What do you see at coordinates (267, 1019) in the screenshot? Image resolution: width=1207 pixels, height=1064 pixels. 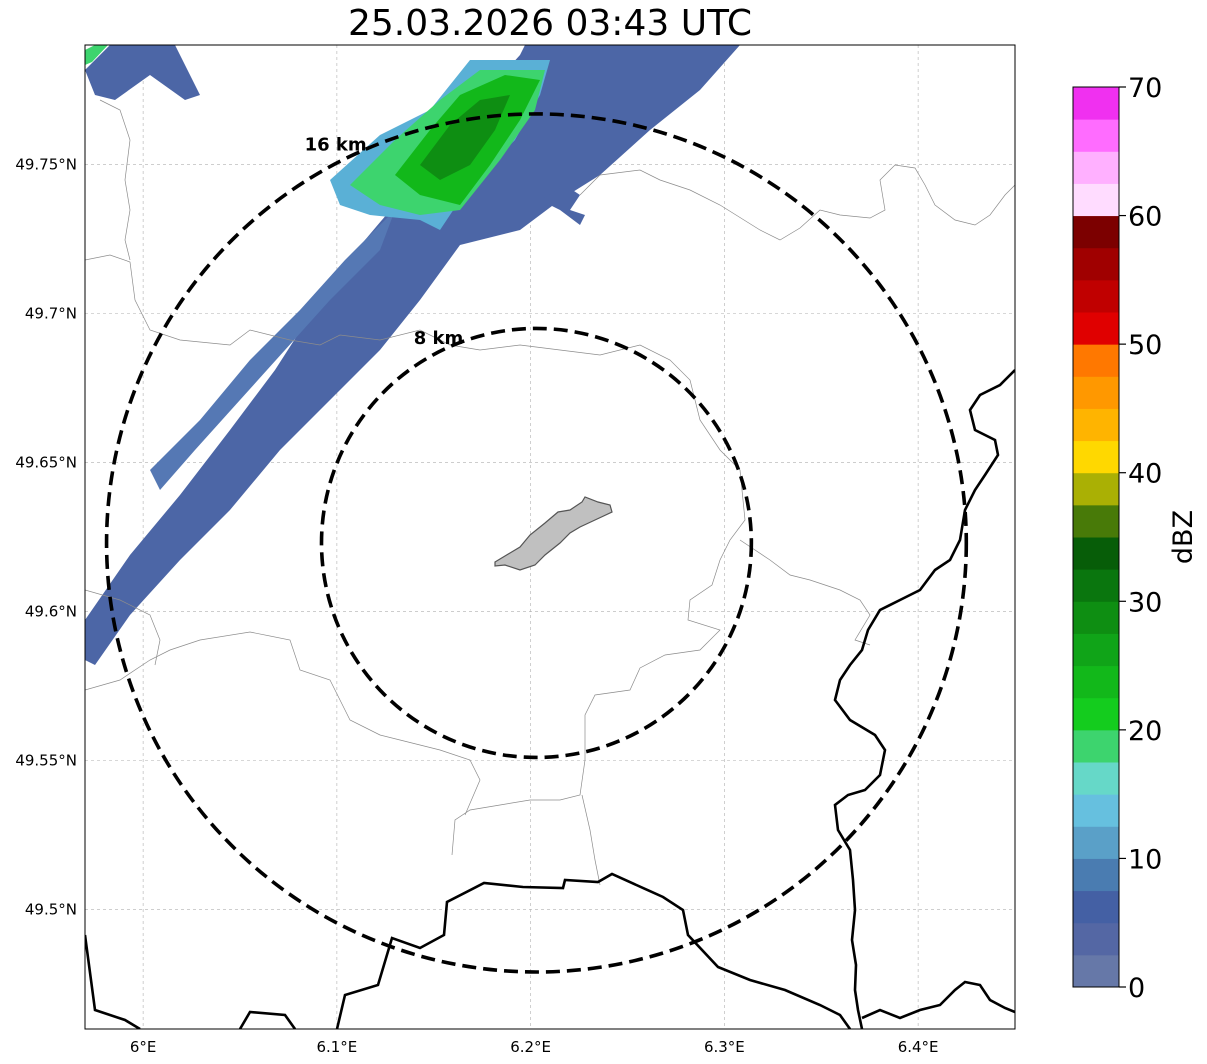 I see `border-south-fragment` at bounding box center [267, 1019].